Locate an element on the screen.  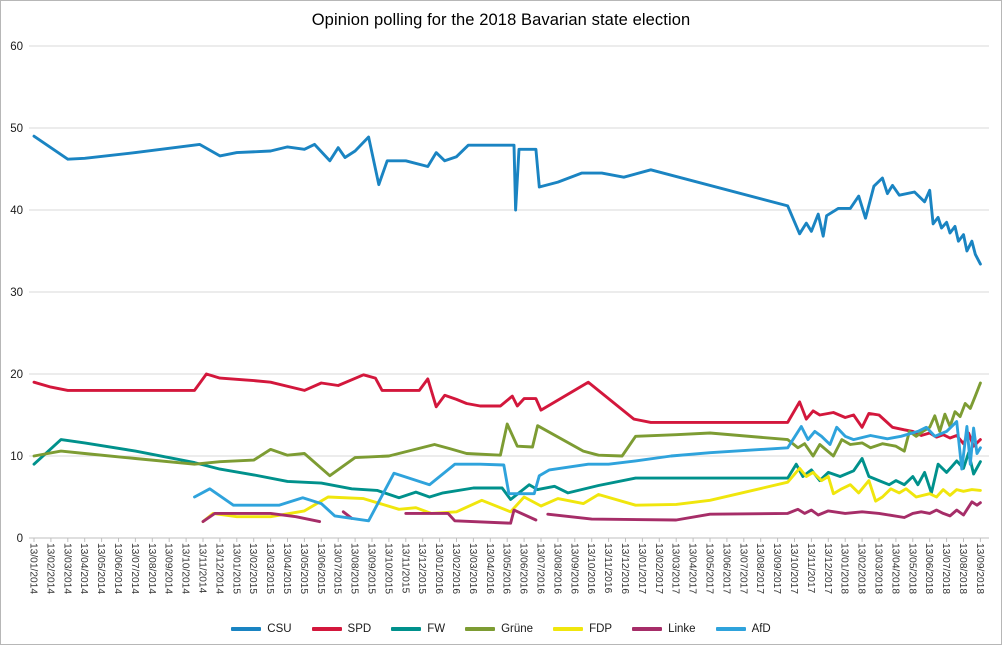
x-axis-tick-label: 13/10/2015 is located at coordinates (387, 568).